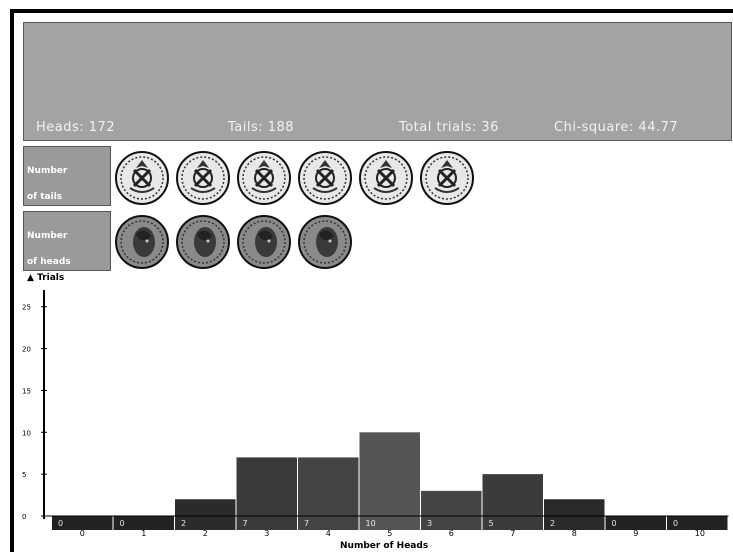 This screenshot has width=733, height=552. What do you see at coordinates (205, 533) in the screenshot?
I see `x-tick-label: 2` at bounding box center [205, 533].